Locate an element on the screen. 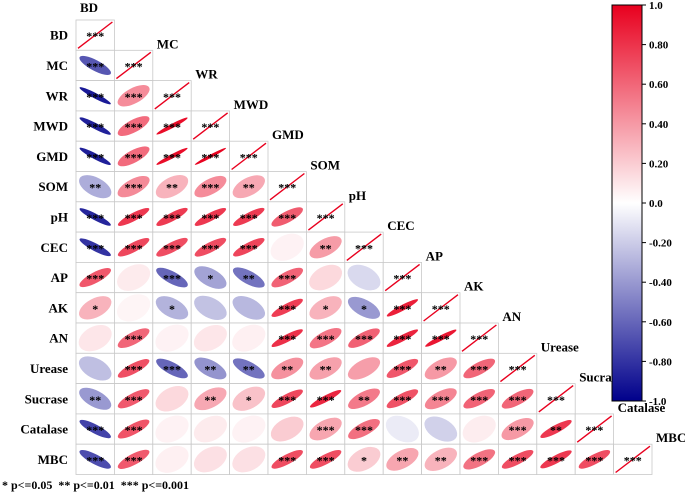 The image size is (685, 493). cell-cec-ph: ** is located at coordinates (325, 247).